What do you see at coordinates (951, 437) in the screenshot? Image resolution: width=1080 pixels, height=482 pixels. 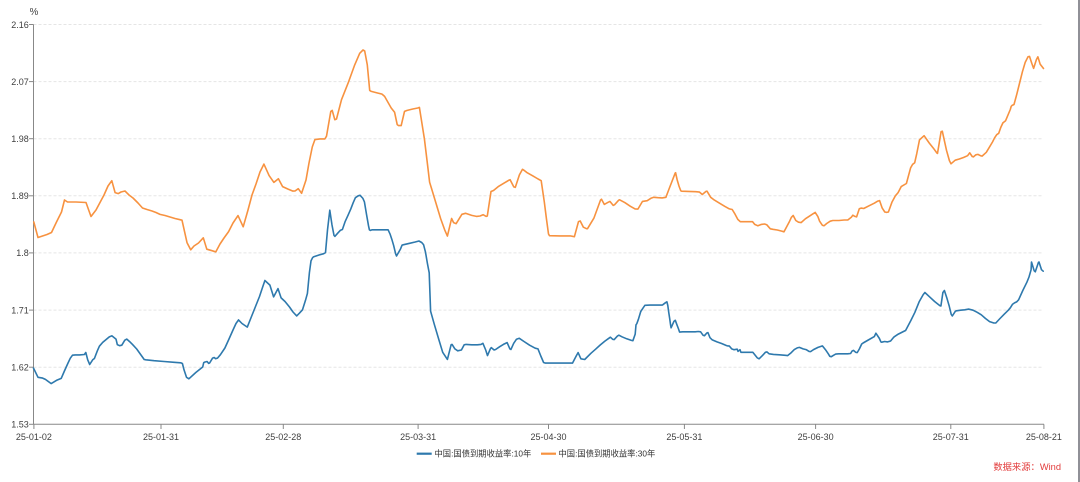 I see `svg-text: 25-07-31` at bounding box center [951, 437].